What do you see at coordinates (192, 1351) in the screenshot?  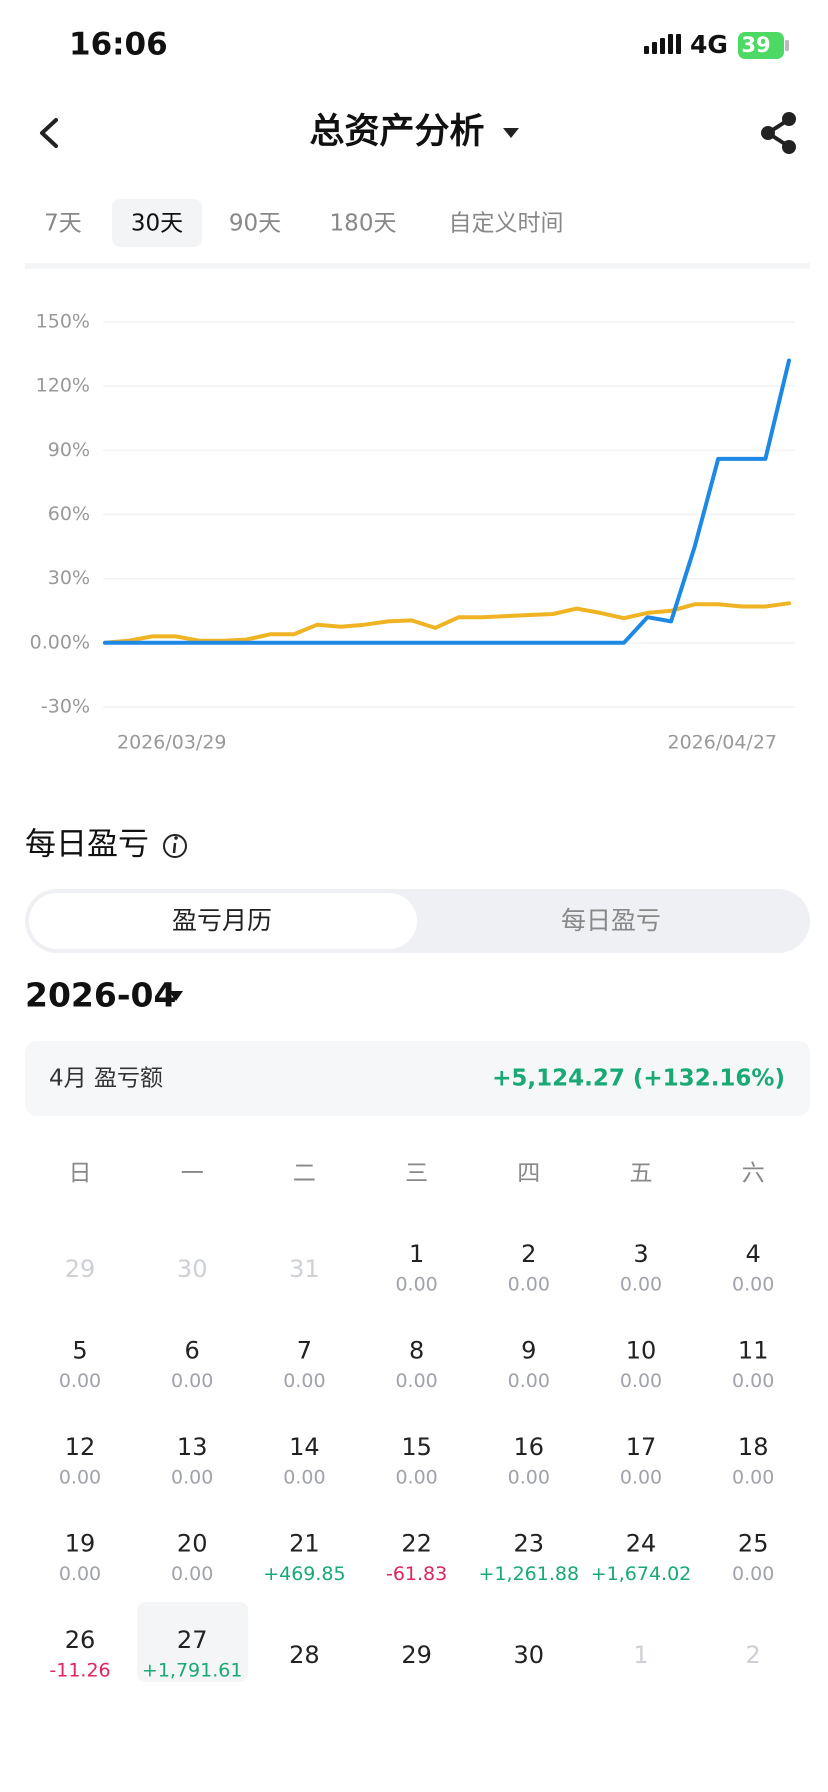 I see `day-number: 6` at bounding box center [192, 1351].